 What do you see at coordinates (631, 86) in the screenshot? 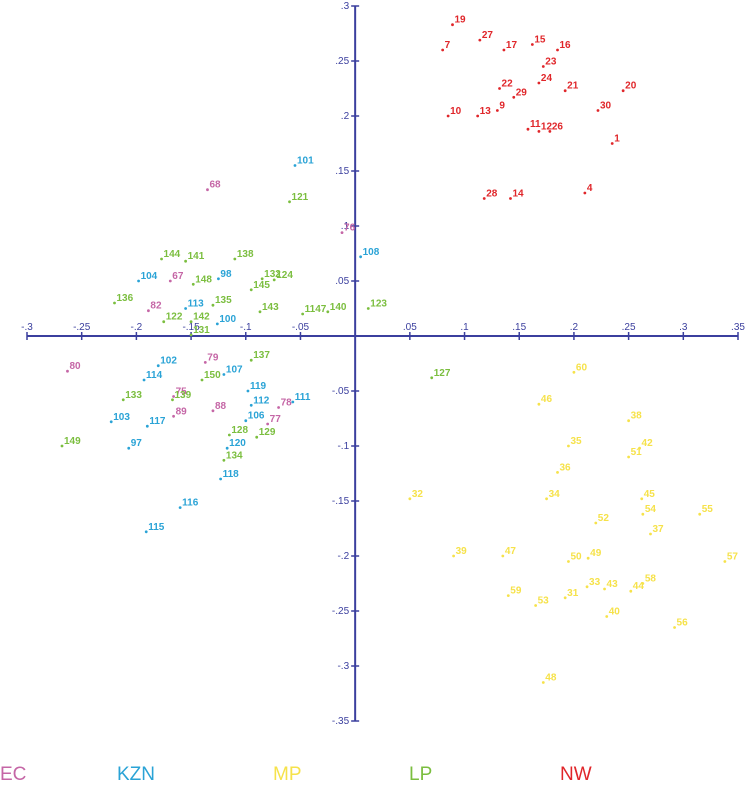
I see `point-label: 20` at bounding box center [631, 86].